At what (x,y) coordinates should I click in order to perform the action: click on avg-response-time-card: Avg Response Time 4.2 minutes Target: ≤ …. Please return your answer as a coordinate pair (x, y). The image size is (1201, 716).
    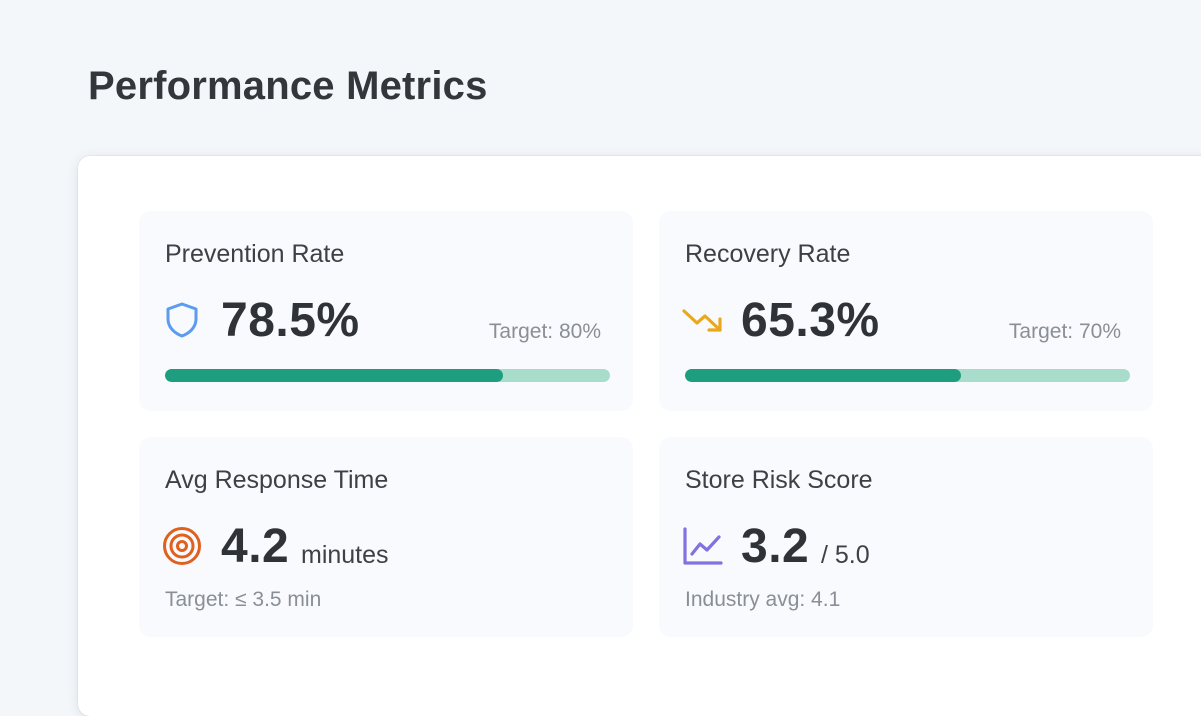
    Looking at the image, I should click on (386, 537).